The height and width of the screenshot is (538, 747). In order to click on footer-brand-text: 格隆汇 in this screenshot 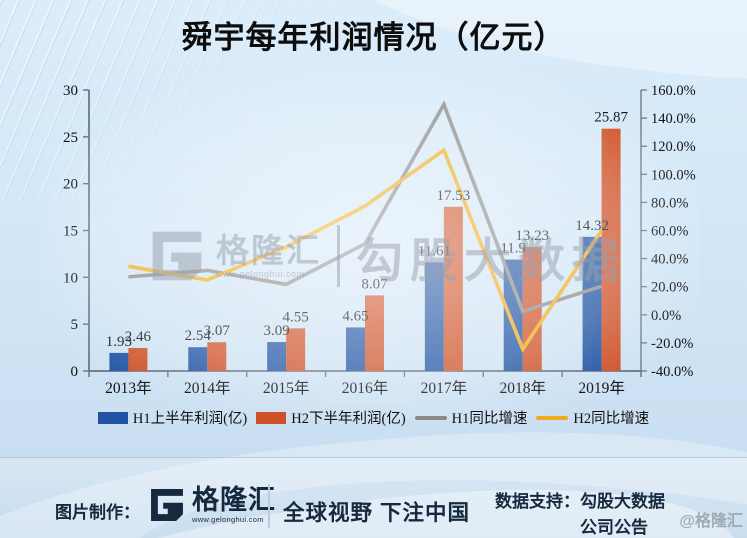, I will do `click(234, 499)`.